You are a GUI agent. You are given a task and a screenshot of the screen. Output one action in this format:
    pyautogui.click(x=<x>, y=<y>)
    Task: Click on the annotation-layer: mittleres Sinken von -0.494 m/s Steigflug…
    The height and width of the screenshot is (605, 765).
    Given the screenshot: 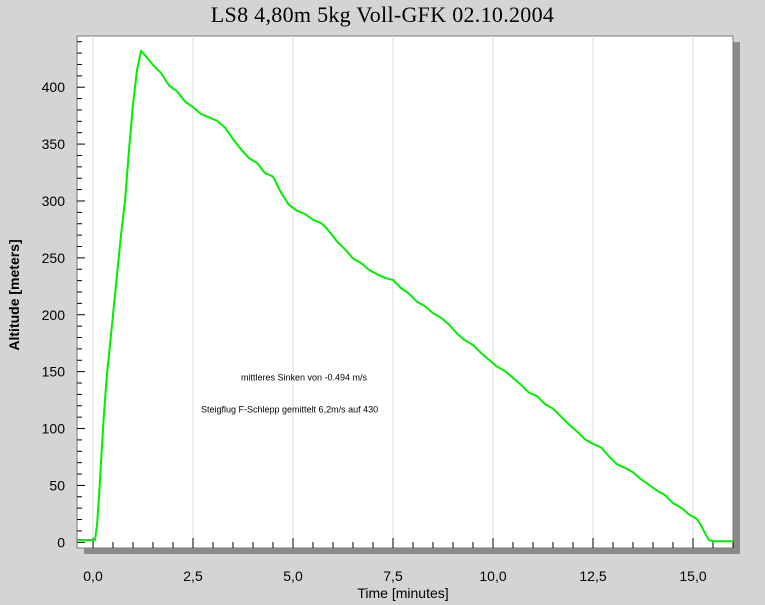 What is the action you would take?
    pyautogui.click(x=289, y=394)
    